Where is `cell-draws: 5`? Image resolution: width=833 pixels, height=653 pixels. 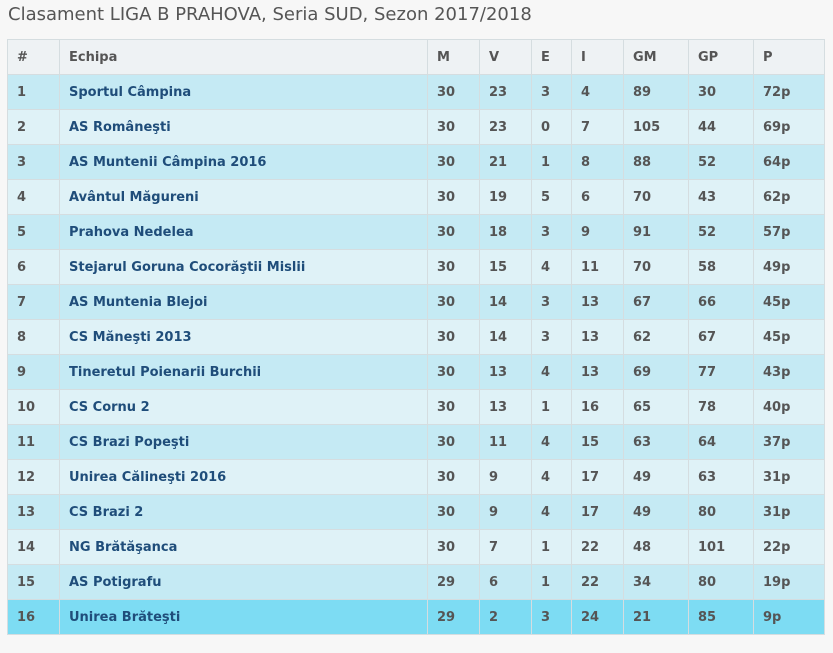 cell-draws: 5 is located at coordinates (551, 197).